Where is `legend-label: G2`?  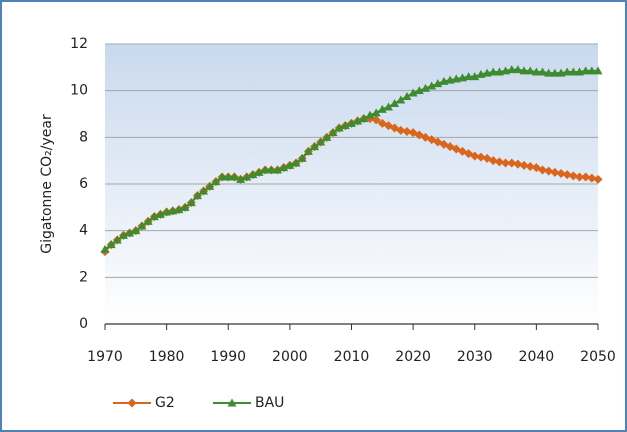 legend-label: G2 is located at coordinates (165, 403).